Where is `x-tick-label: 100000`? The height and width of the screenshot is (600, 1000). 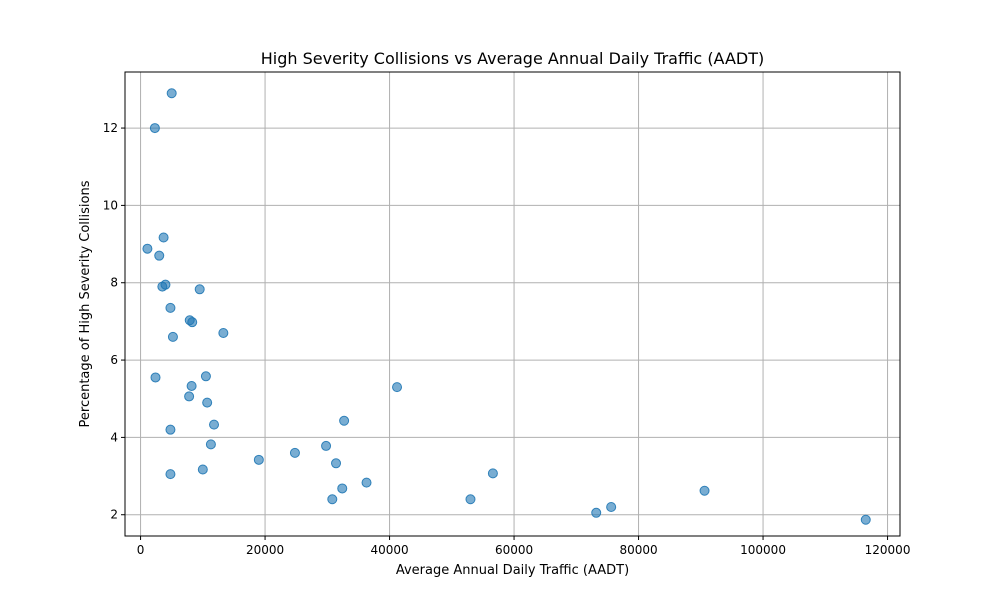 x-tick-label: 100000 is located at coordinates (763, 550).